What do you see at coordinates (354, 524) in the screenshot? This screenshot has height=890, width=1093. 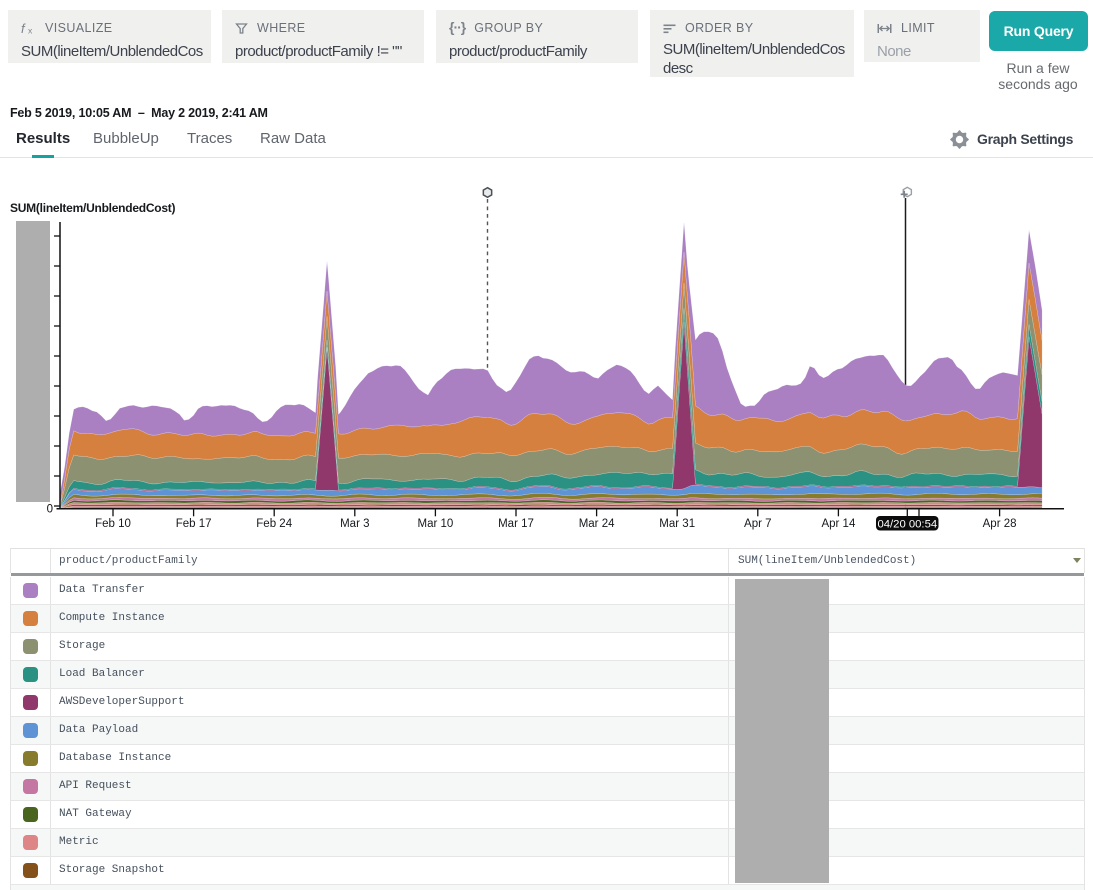 I see `svg-text: Mar 3` at bounding box center [354, 524].